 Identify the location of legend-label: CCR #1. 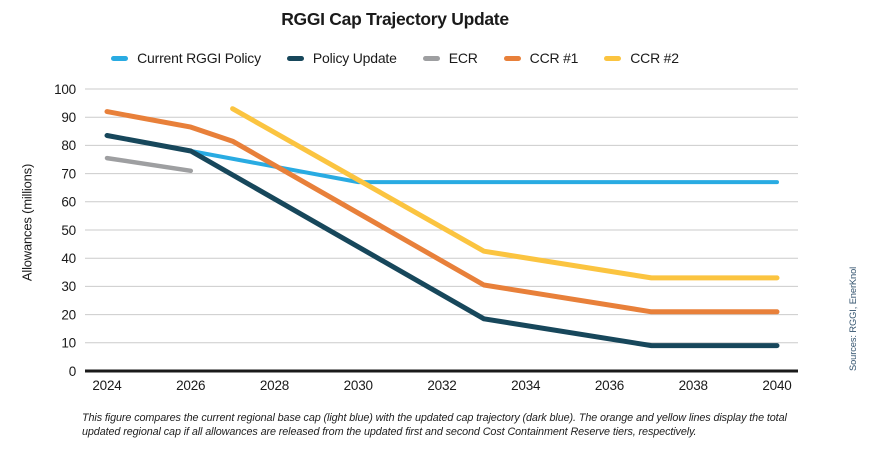
(554, 58).